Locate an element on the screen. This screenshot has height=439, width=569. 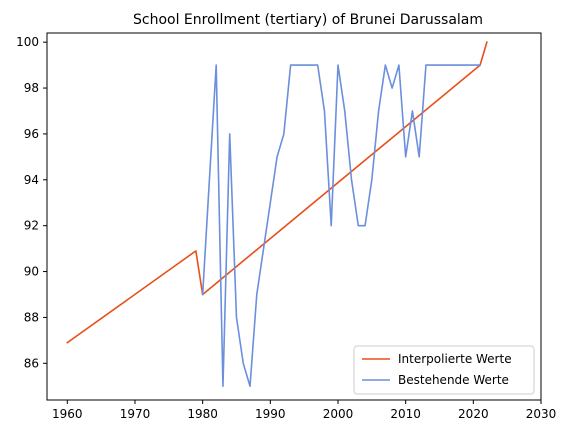
legend-box is located at coordinates (444, 370).